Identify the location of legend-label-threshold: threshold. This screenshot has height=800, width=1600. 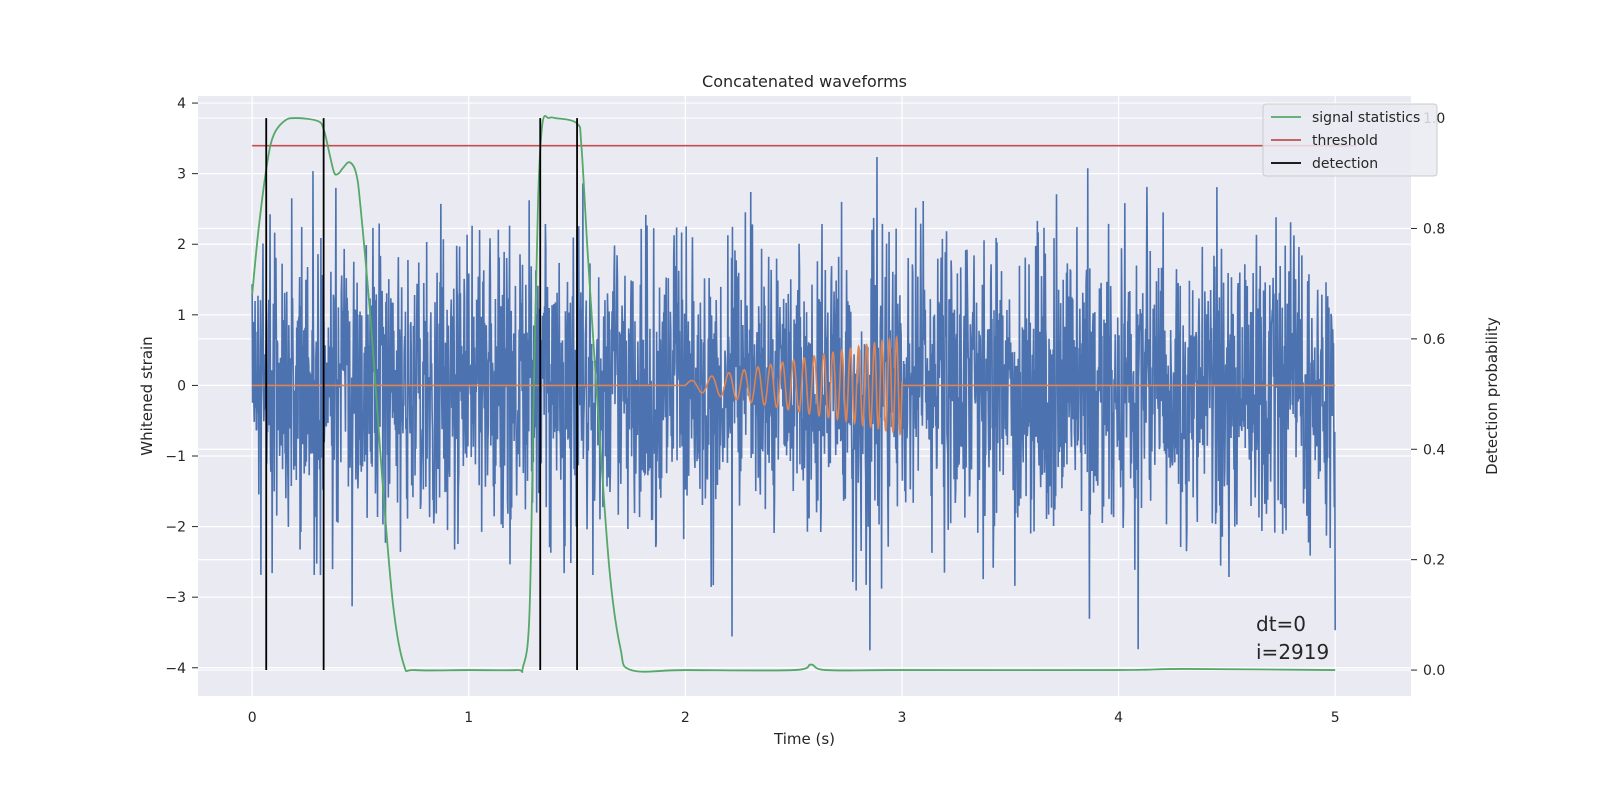
(1345, 141).